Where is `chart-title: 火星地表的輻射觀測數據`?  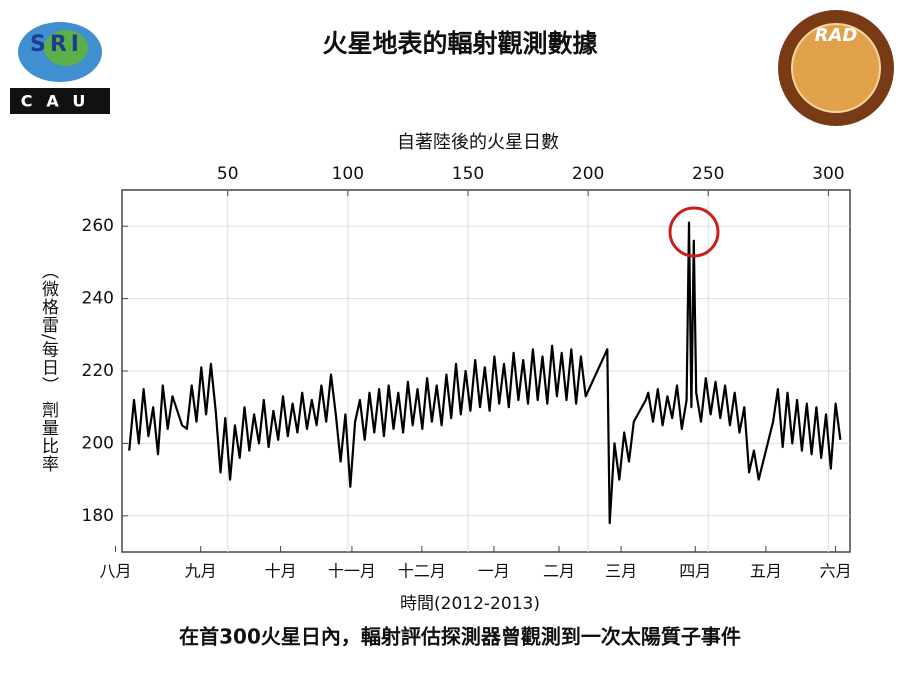 chart-title: 火星地表的輻射觀測數據 is located at coordinates (460, 43).